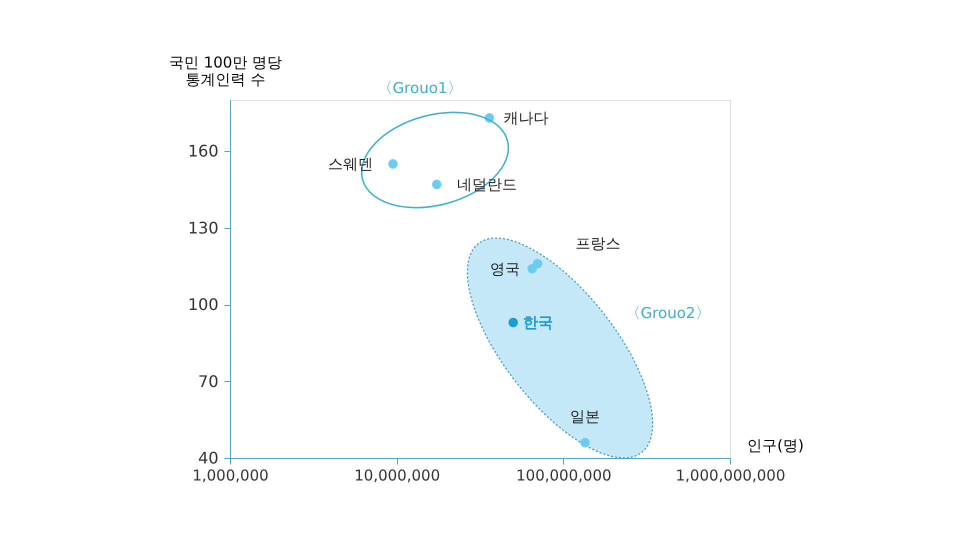 This screenshot has height=533, width=970. What do you see at coordinates (397, 475) in the screenshot?
I see `x-tick-label: 10,000,000` at bounding box center [397, 475].